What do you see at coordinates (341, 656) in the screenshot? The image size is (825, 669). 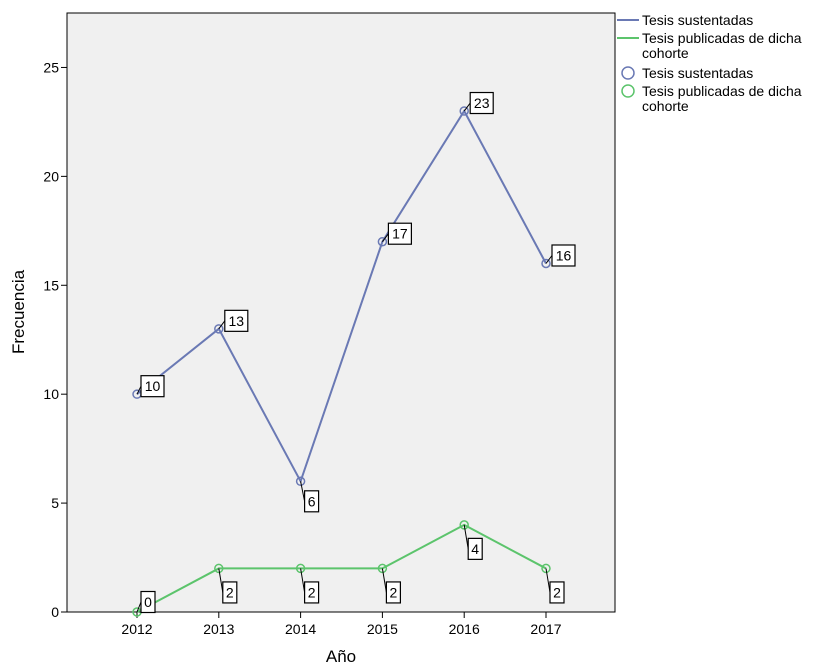 I see `x-axis-title: Año` at bounding box center [341, 656].